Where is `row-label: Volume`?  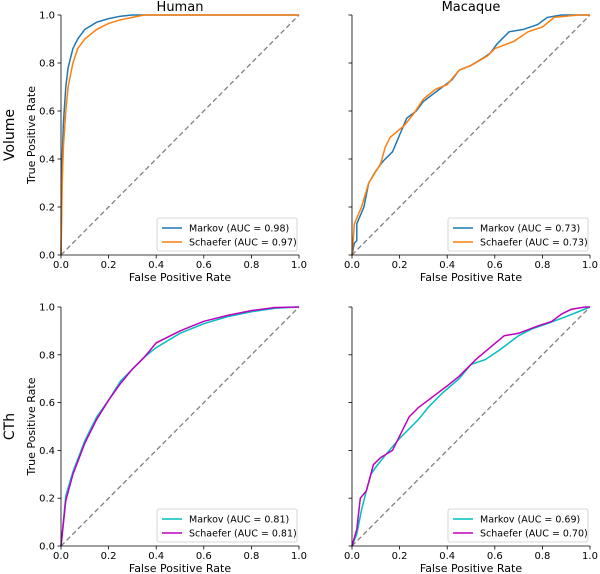 row-label: Volume is located at coordinates (10, 135).